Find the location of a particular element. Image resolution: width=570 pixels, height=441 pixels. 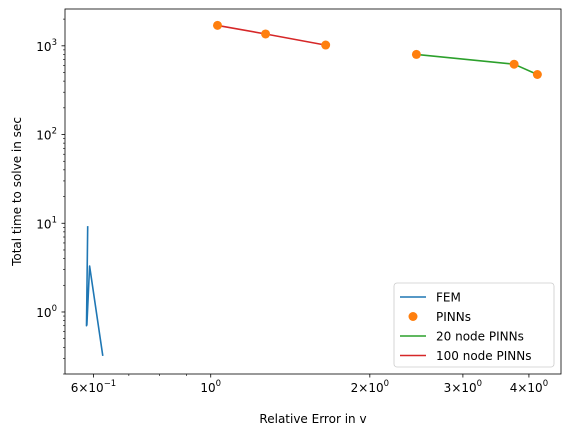

x-tick-label: 2×100 is located at coordinates (370, 387).